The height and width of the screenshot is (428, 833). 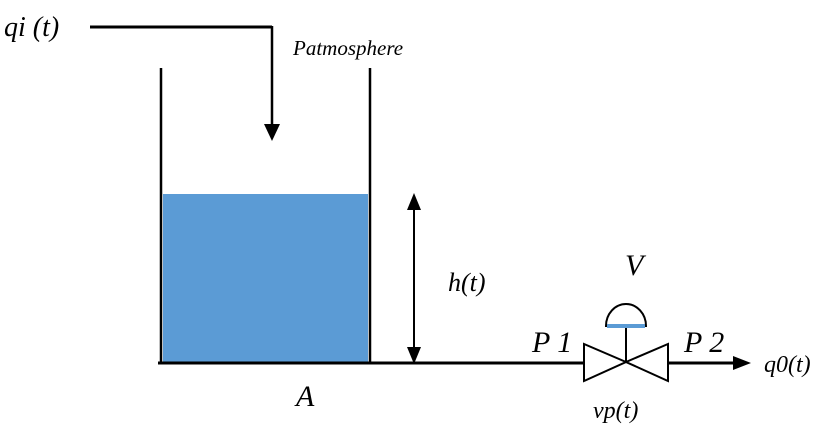 What do you see at coordinates (265, 279) in the screenshot?
I see `water-level` at bounding box center [265, 279].